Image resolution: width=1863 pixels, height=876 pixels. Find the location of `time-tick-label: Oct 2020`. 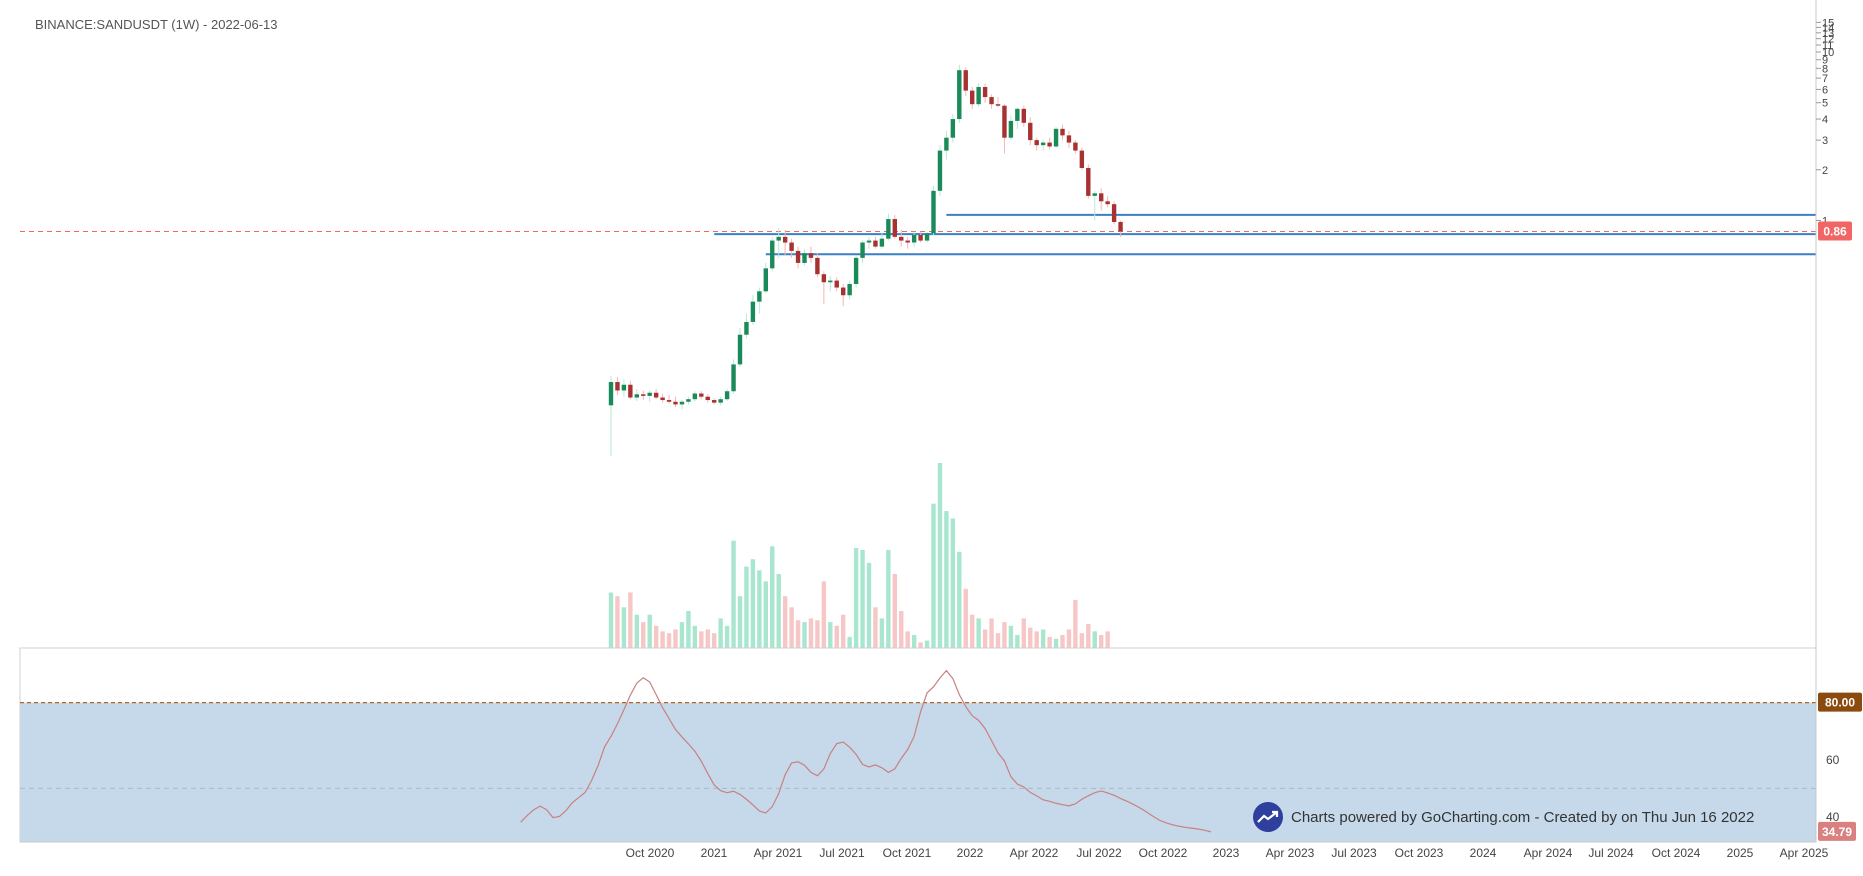

time-tick-label: Oct 2020 is located at coordinates (650, 853).